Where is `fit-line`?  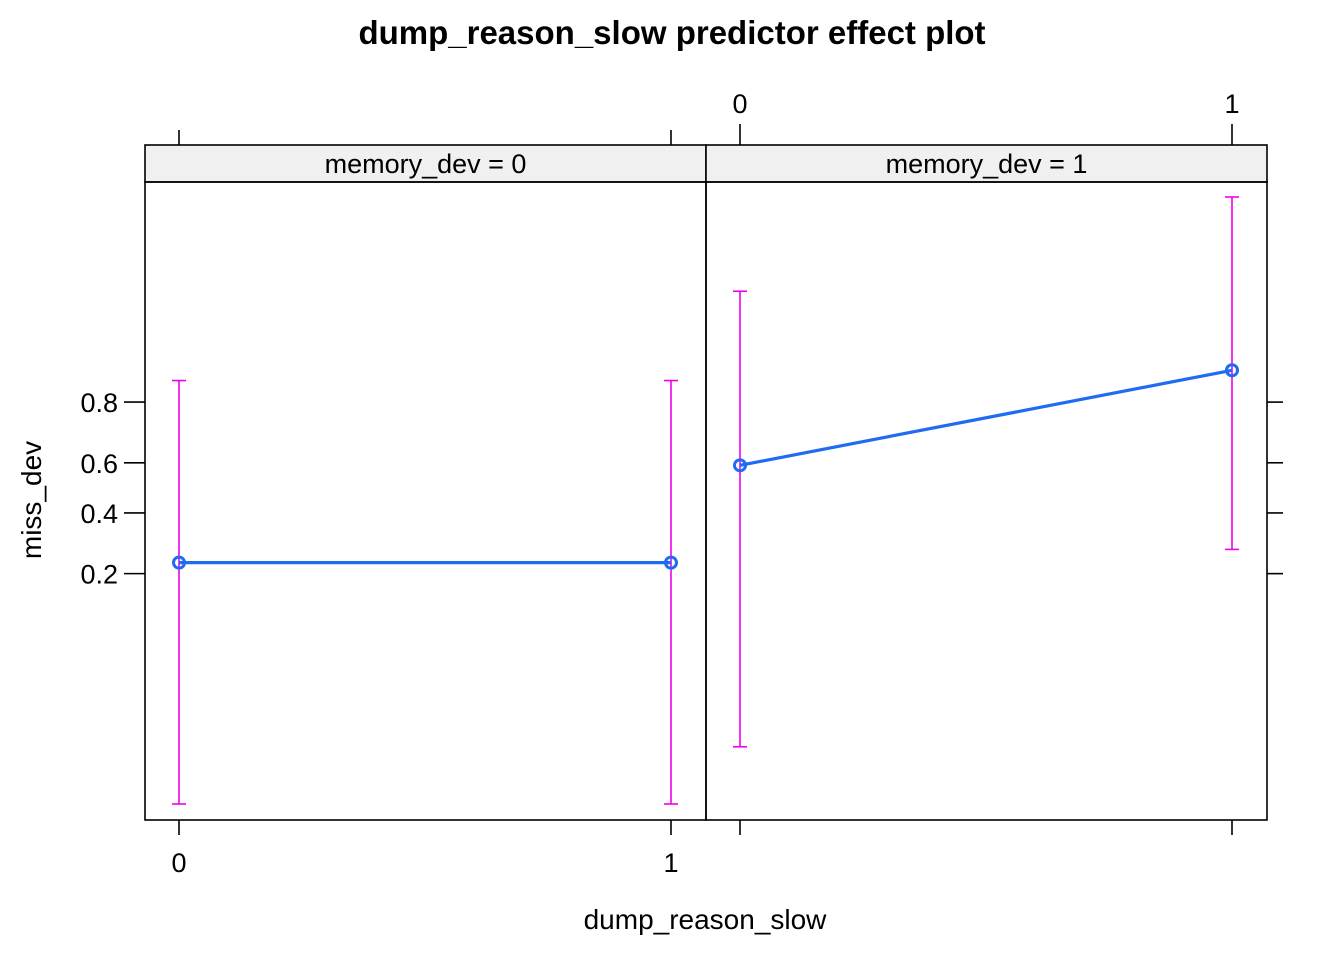 fit-line is located at coordinates (986, 417).